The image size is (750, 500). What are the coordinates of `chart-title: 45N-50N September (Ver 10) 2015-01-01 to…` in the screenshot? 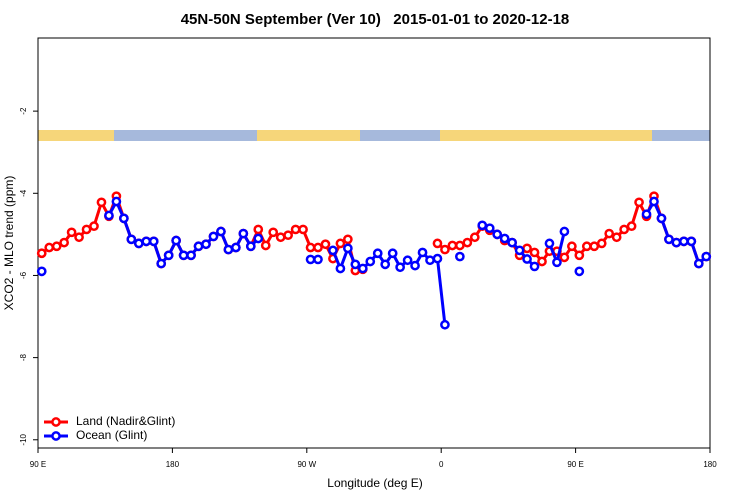 It's located at (375, 19).